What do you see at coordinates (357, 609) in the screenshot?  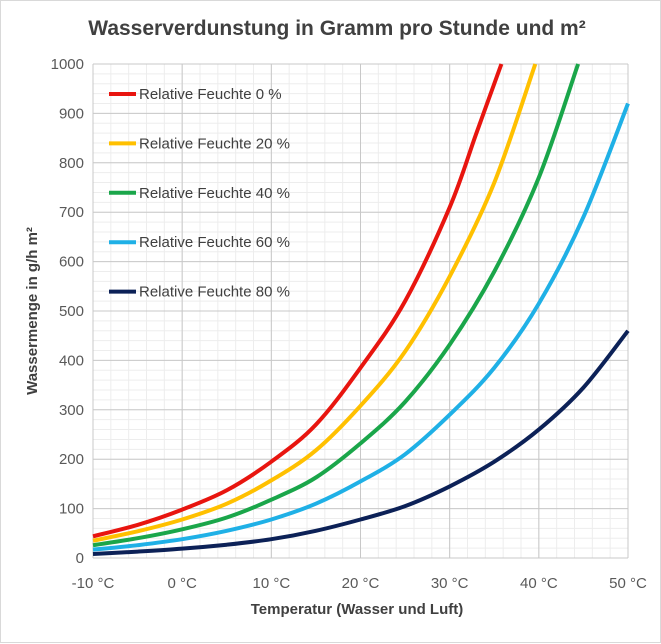 I see `x-axis-title: Temperatur (Wasser und Luft)` at bounding box center [357, 609].